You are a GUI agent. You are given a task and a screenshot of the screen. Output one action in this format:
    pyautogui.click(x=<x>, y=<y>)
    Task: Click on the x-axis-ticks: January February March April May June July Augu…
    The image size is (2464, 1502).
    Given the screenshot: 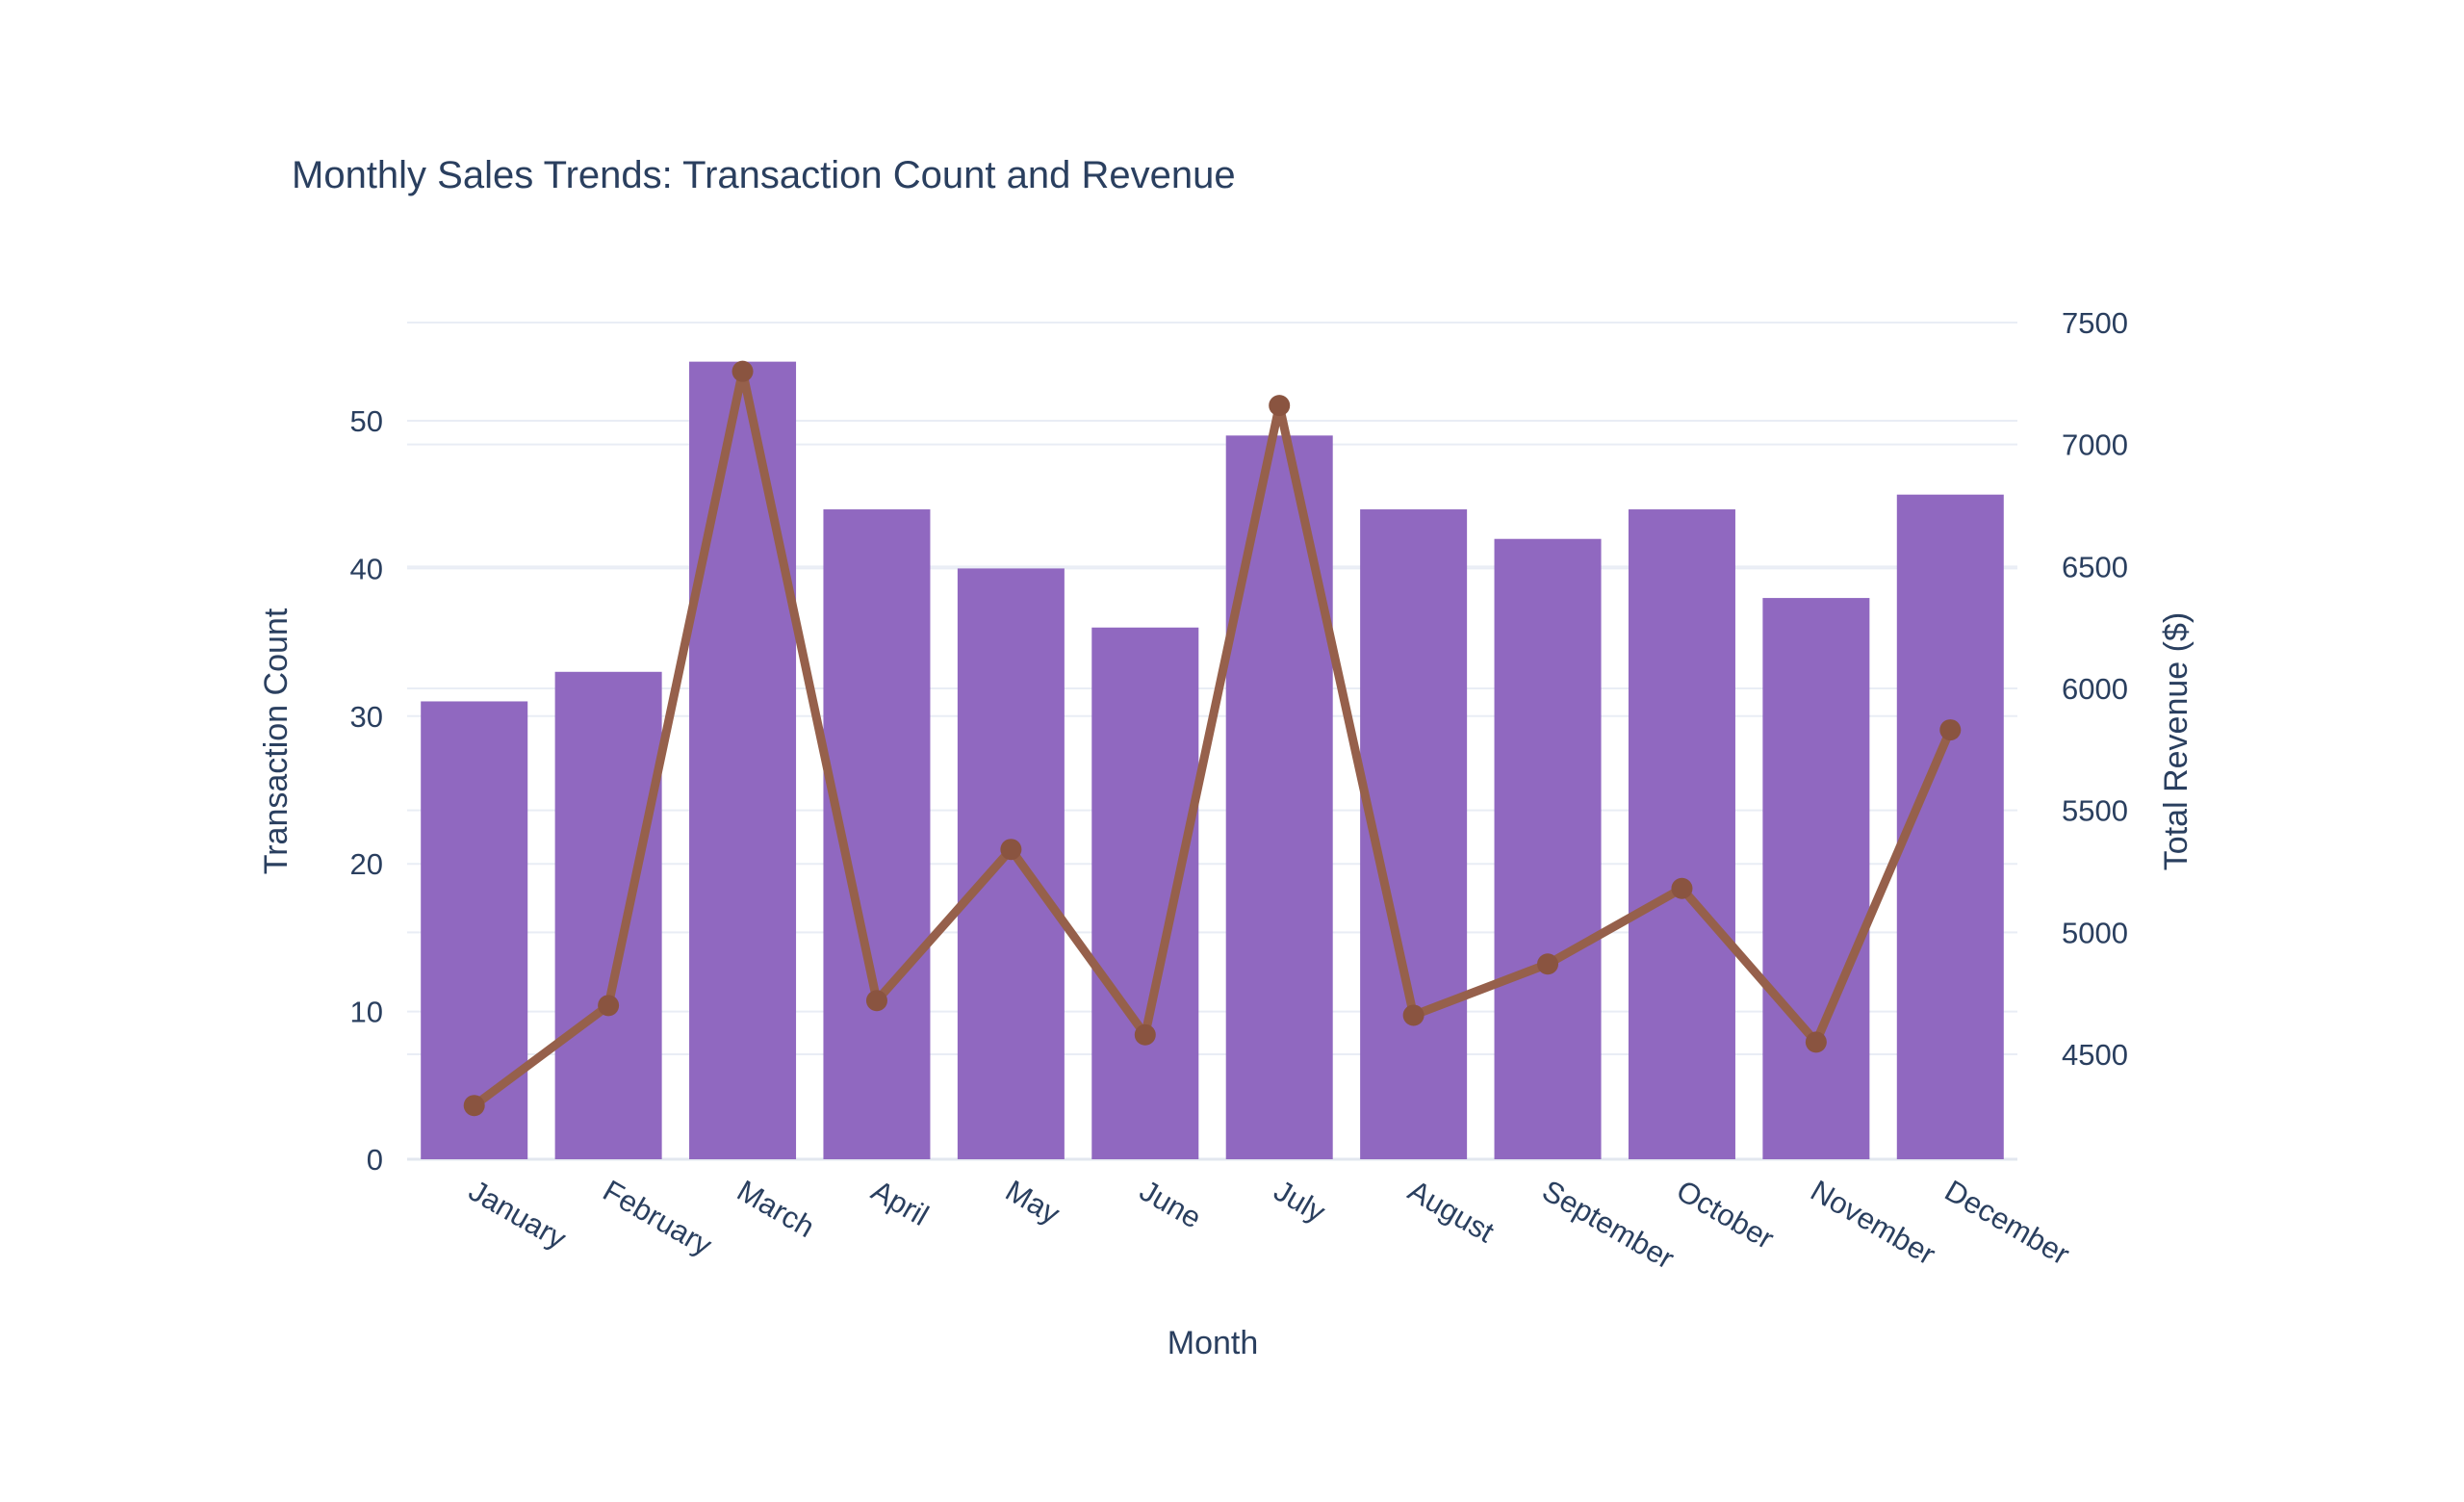 What is the action you would take?
    pyautogui.click(x=1269, y=1225)
    